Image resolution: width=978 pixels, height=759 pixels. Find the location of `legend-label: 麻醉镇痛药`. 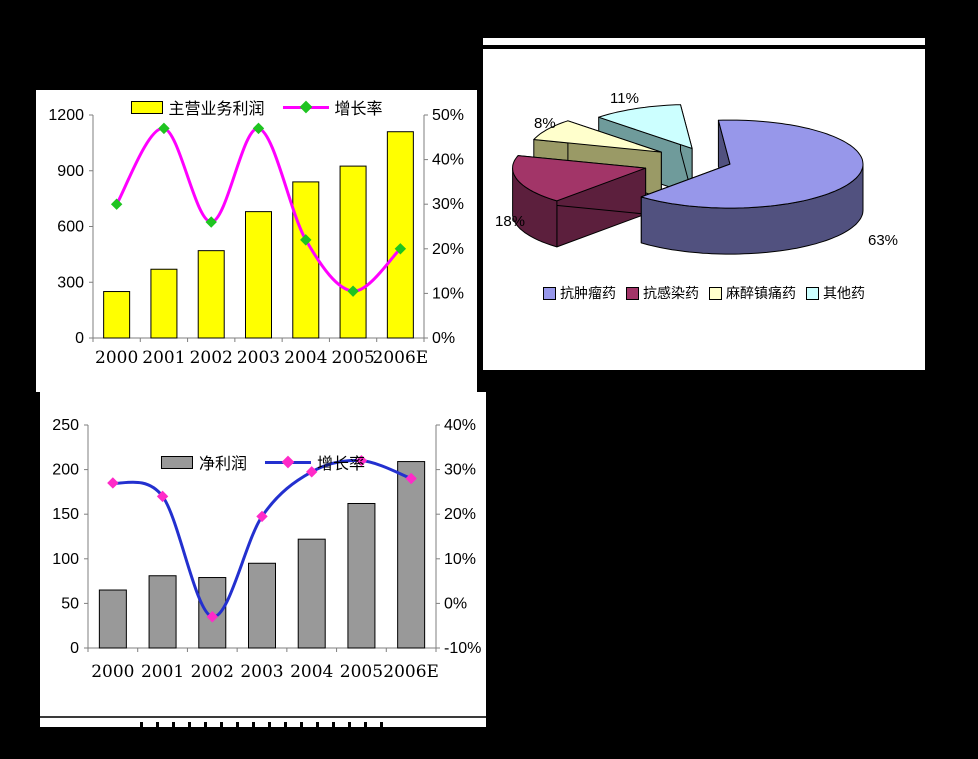

legend-label: 麻醉镇痛药 is located at coordinates (761, 293).